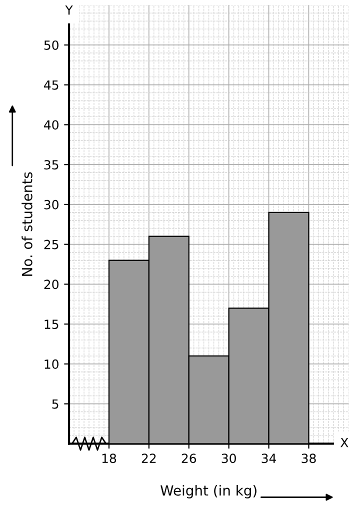 The height and width of the screenshot is (510, 354). Describe the element at coordinates (51, 125) in the screenshot. I see `y-tick-label: 40` at that location.